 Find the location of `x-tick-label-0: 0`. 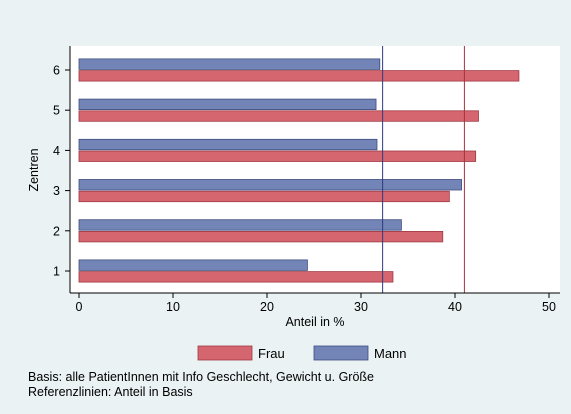

x-tick-label-0: 0 is located at coordinates (79, 307).